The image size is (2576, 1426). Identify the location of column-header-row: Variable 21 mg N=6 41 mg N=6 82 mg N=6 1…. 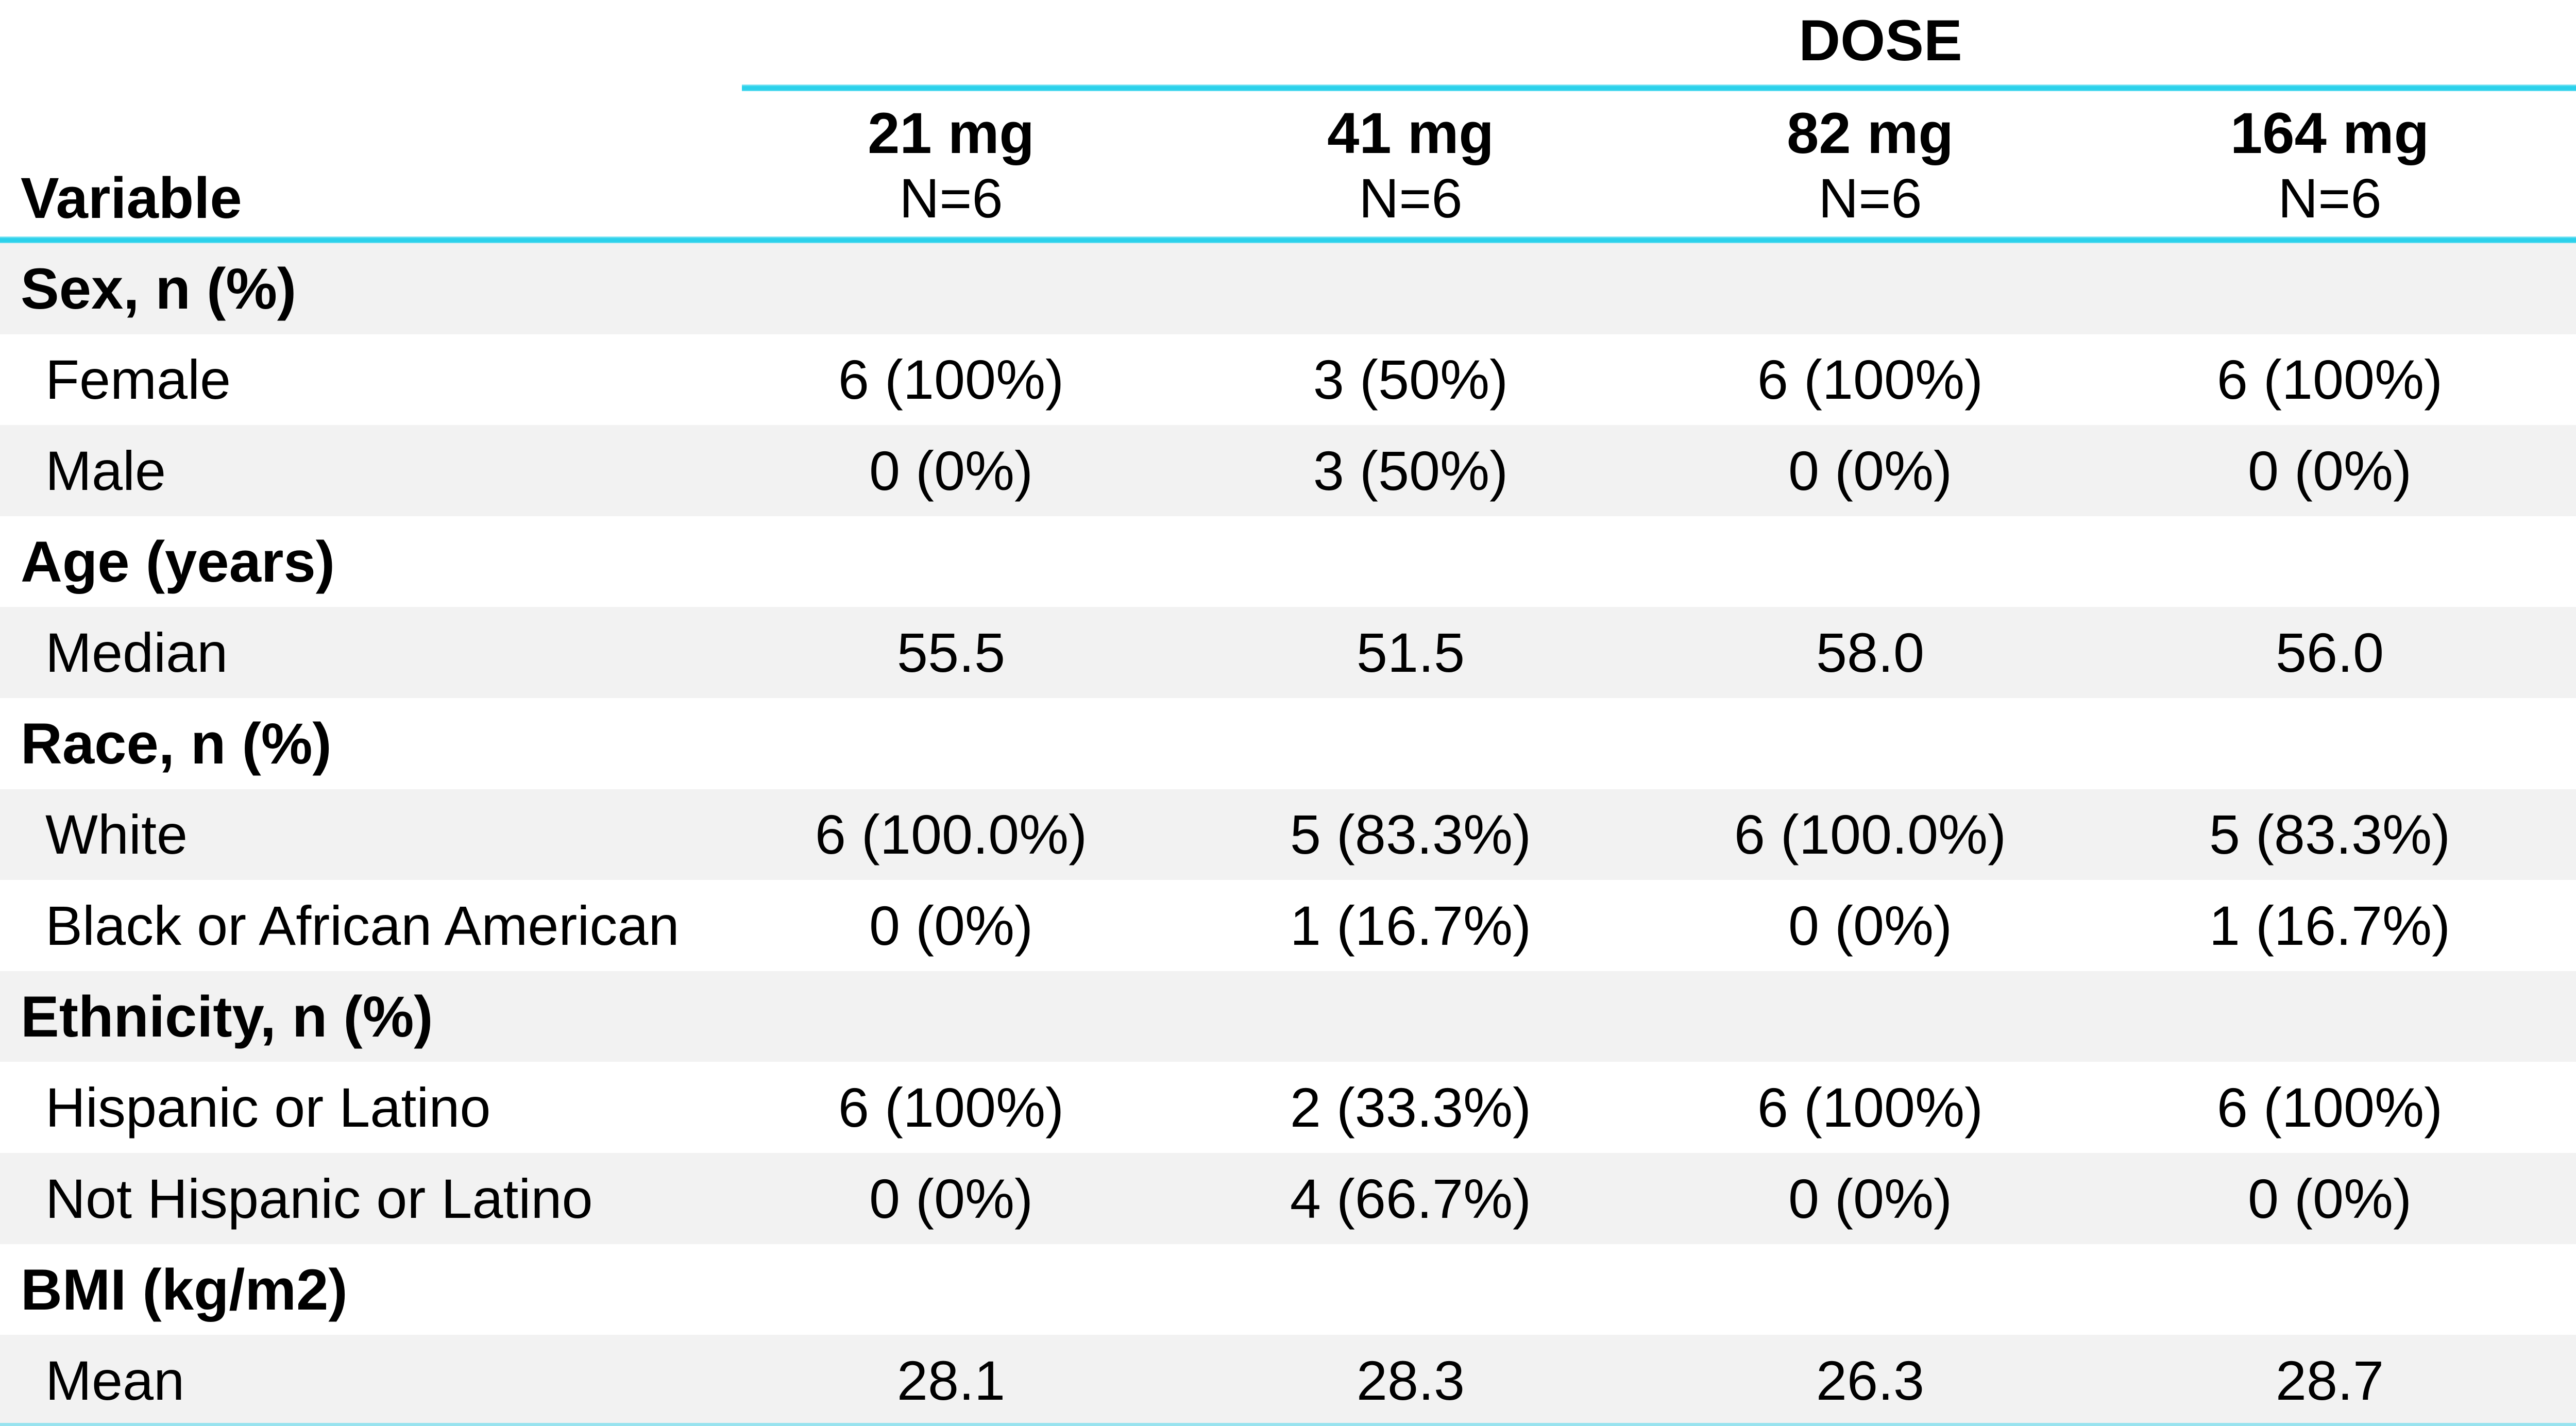
(1288, 166).